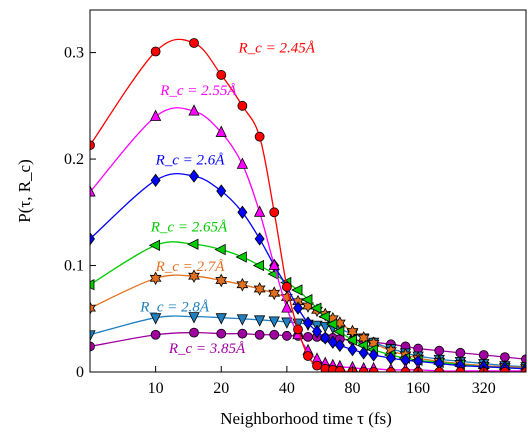  What do you see at coordinates (80, 372) in the screenshot?
I see `y-tick-label: 0` at bounding box center [80, 372].